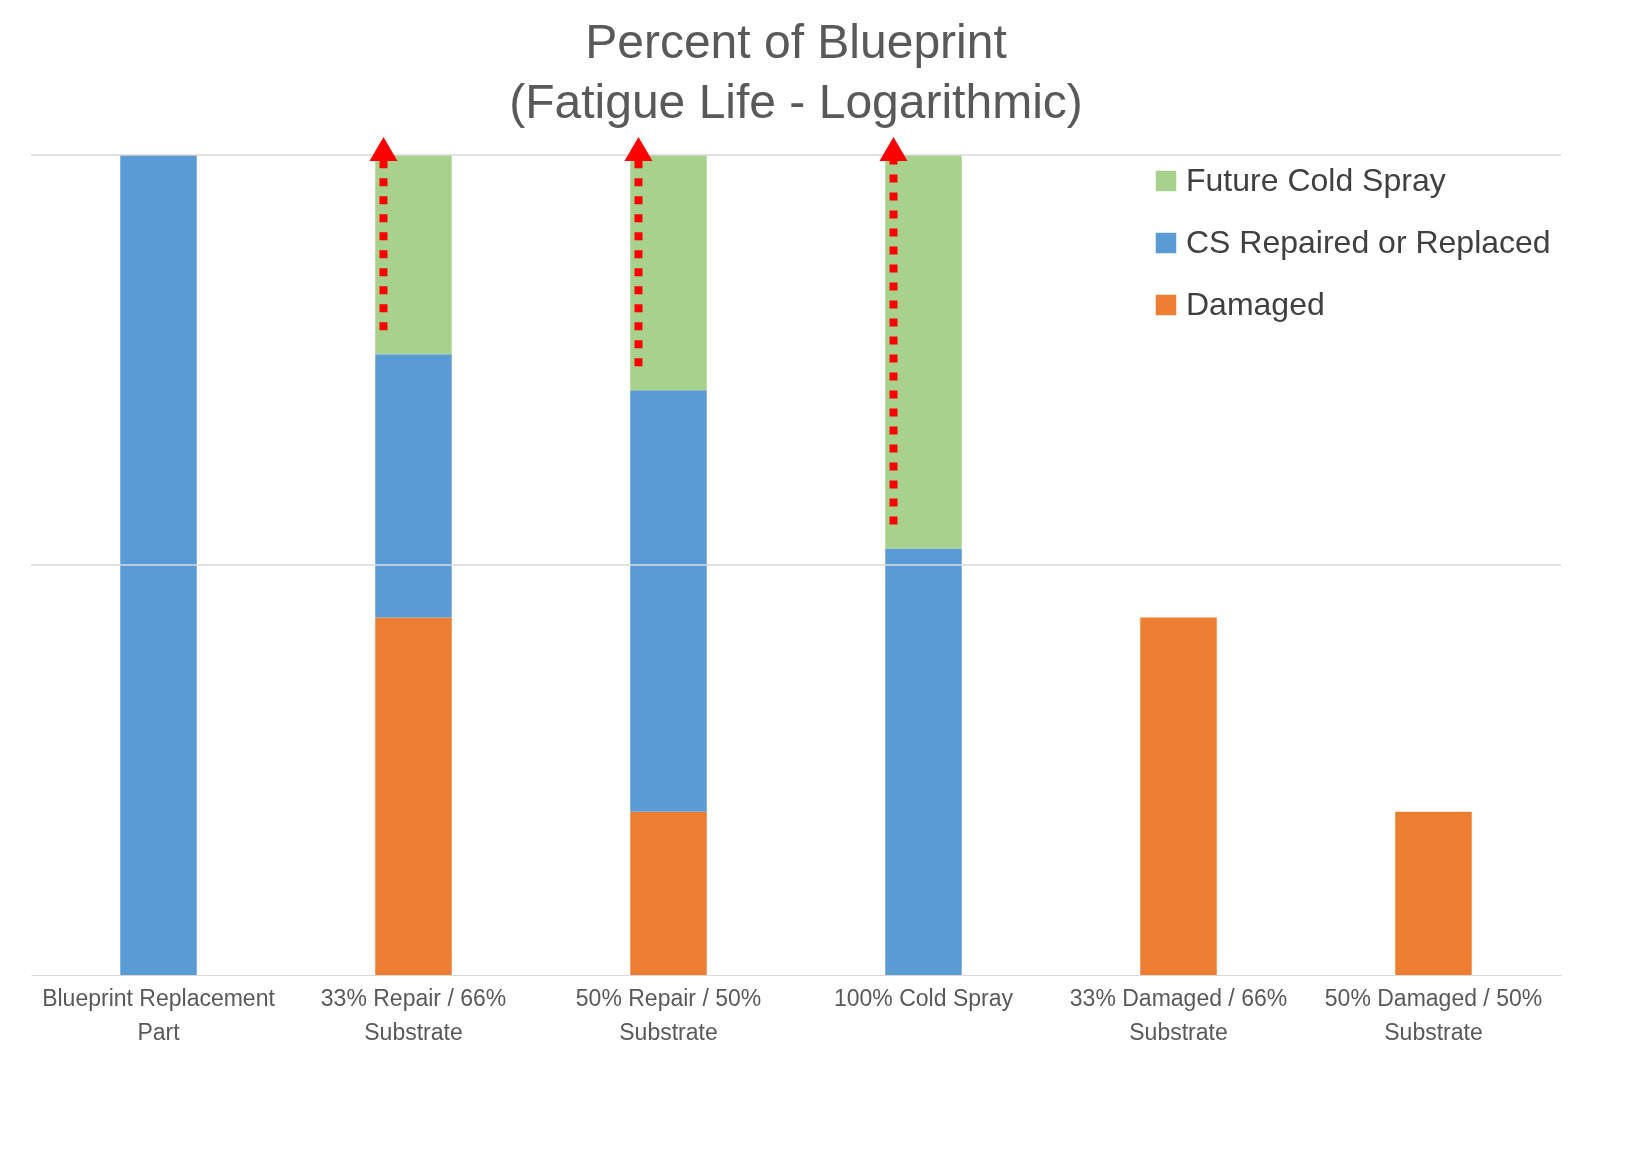 Image resolution: width=1626 pixels, height=1157 pixels. What do you see at coordinates (796, 102) in the screenshot?
I see `chart-subtitle: (Fatigue Life - Logarithmic)` at bounding box center [796, 102].